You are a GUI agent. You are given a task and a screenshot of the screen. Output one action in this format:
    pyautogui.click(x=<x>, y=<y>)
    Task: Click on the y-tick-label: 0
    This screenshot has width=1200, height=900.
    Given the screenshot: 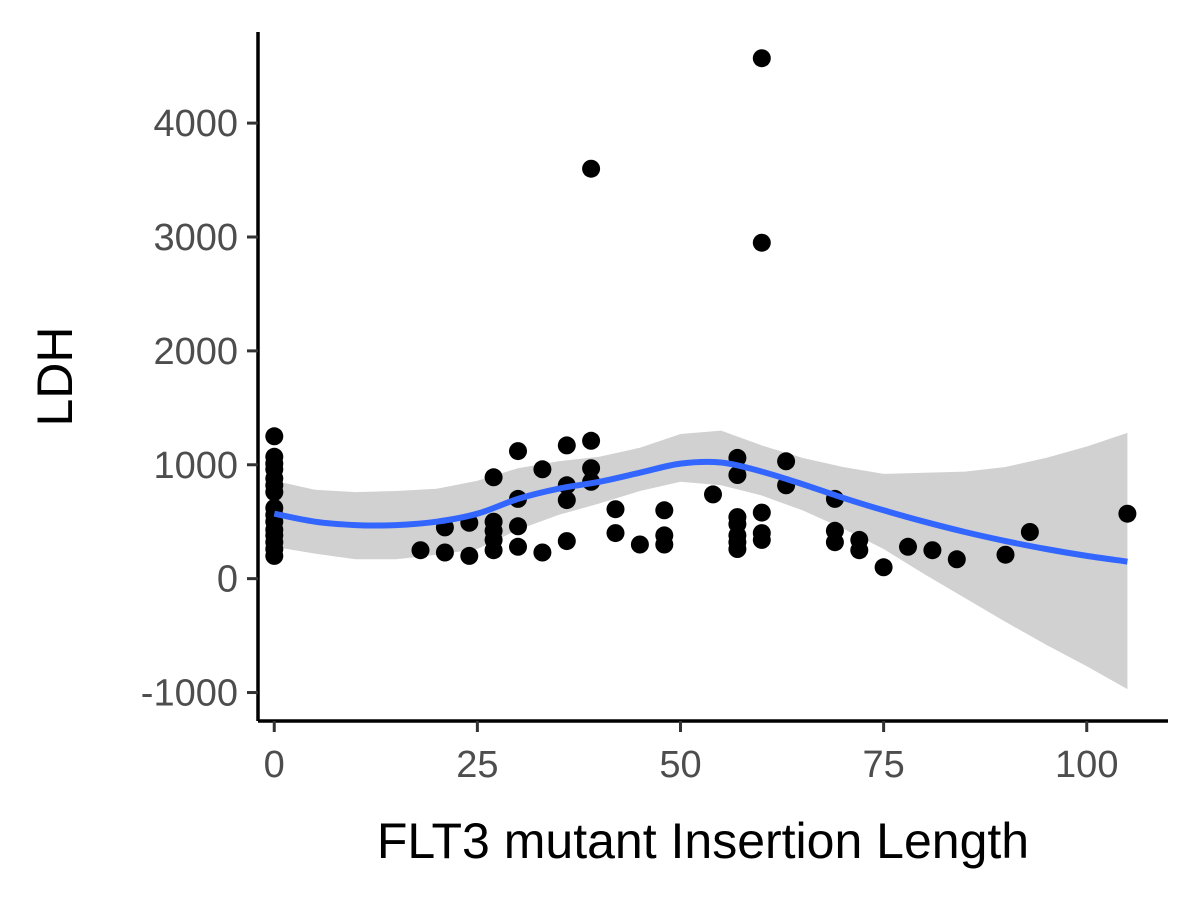 What is the action you would take?
    pyautogui.click(x=227, y=580)
    